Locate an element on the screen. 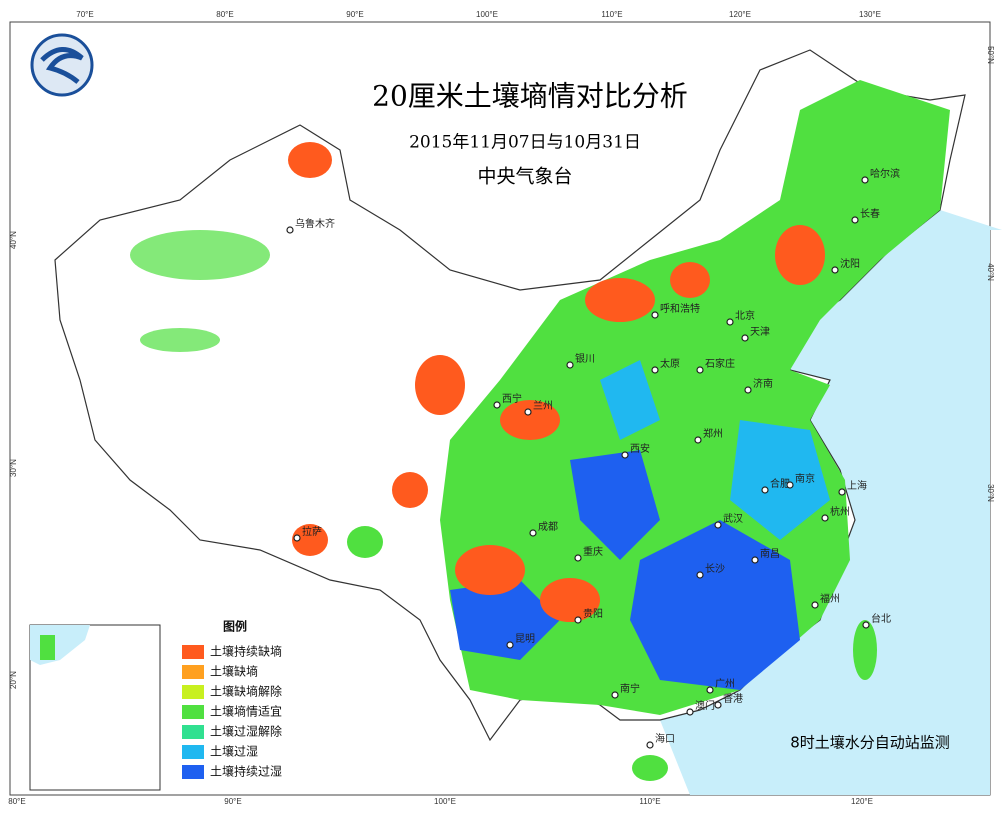 The height and width of the screenshot is (813, 1002). city-label: 贵阳 is located at coordinates (593, 613).